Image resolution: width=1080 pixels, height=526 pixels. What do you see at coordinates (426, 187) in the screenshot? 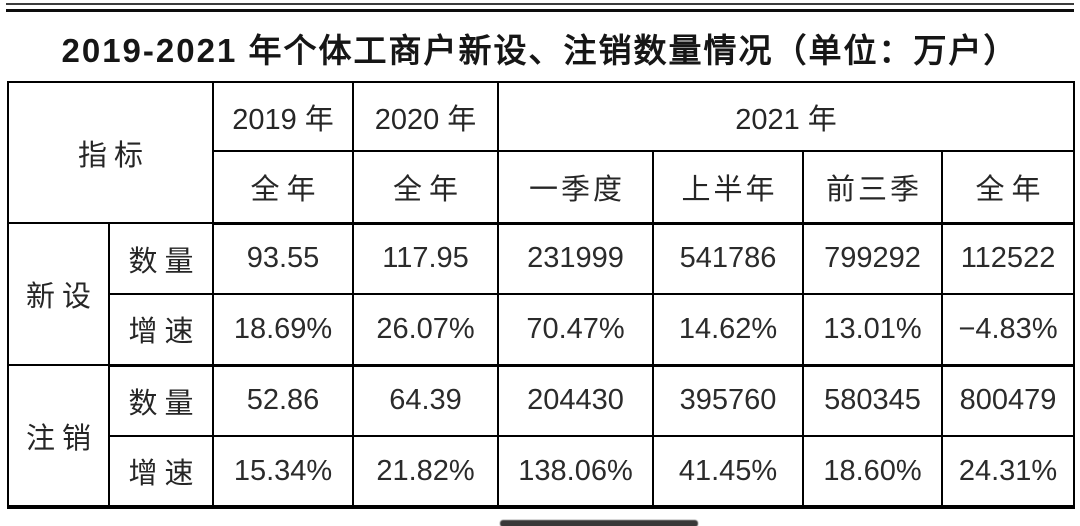
I see `header-period-2020-fullyear: 全年` at bounding box center [426, 187].